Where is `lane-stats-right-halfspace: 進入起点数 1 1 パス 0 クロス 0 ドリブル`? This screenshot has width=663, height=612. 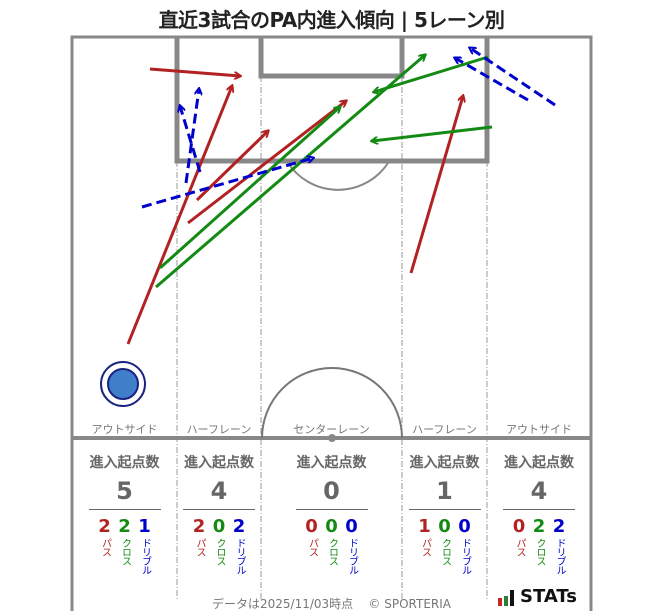 lane-stats-right-halfspace: 進入起点数 1 1 パス 0 クロス 0 ドリブル is located at coordinates (444, 513).